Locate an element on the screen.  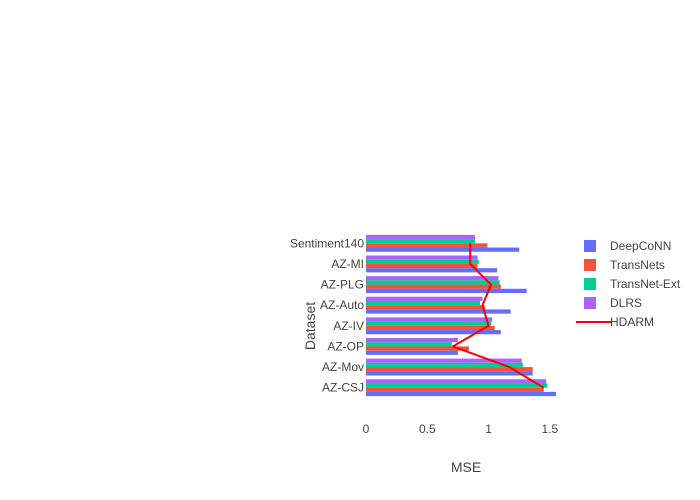
y-tick-label: AZ-MI is located at coordinates (347, 264).